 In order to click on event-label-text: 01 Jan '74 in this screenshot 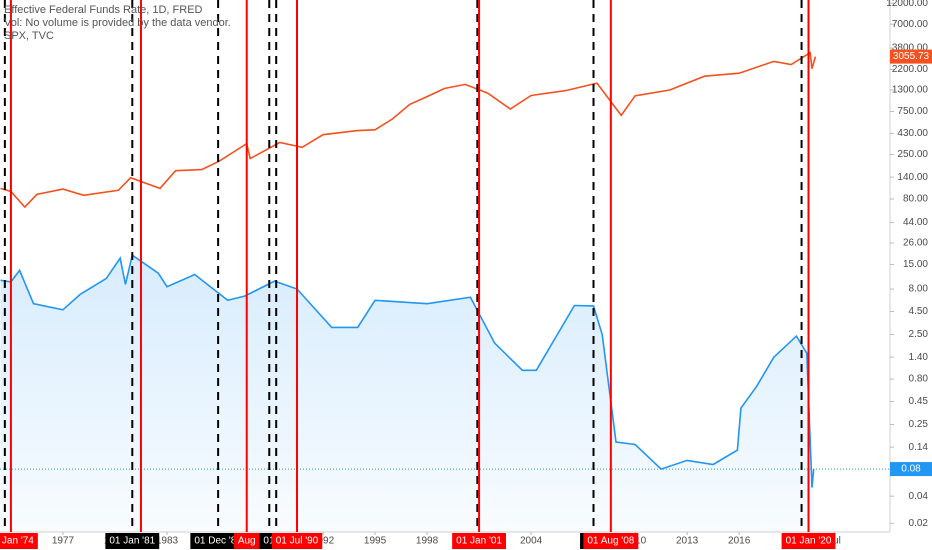, I will do `click(17, 541)`.